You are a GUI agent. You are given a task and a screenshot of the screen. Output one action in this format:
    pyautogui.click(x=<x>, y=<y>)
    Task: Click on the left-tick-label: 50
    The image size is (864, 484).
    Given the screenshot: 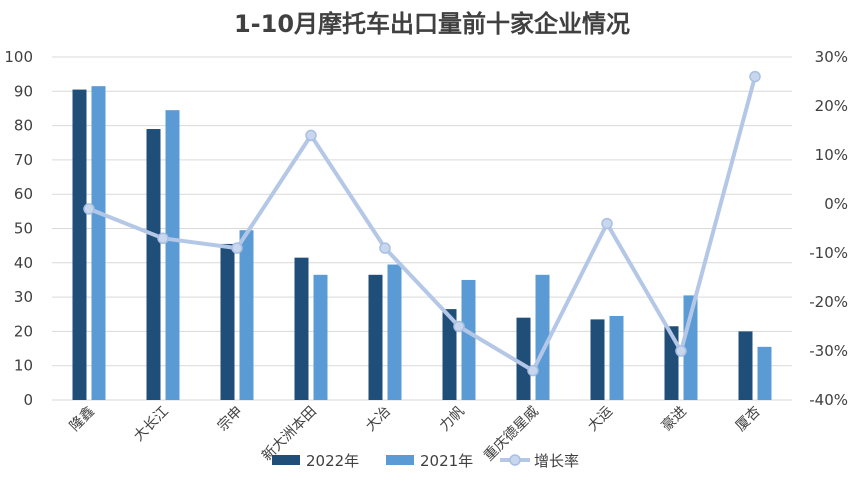 What is the action you would take?
    pyautogui.click(x=23, y=229)
    